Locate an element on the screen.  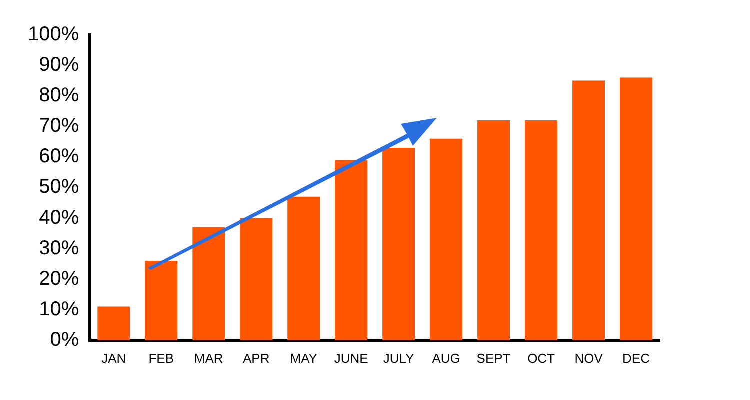
y-tick-label: 50% is located at coordinates (59, 187).